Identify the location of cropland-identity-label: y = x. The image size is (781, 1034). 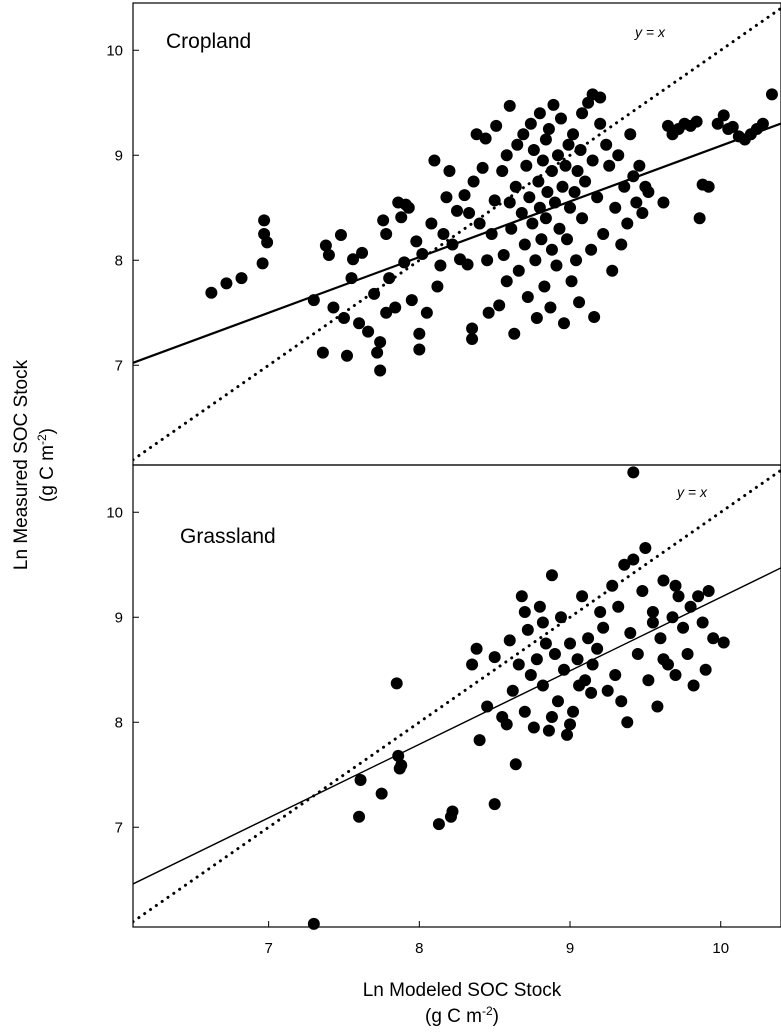
(650, 32).